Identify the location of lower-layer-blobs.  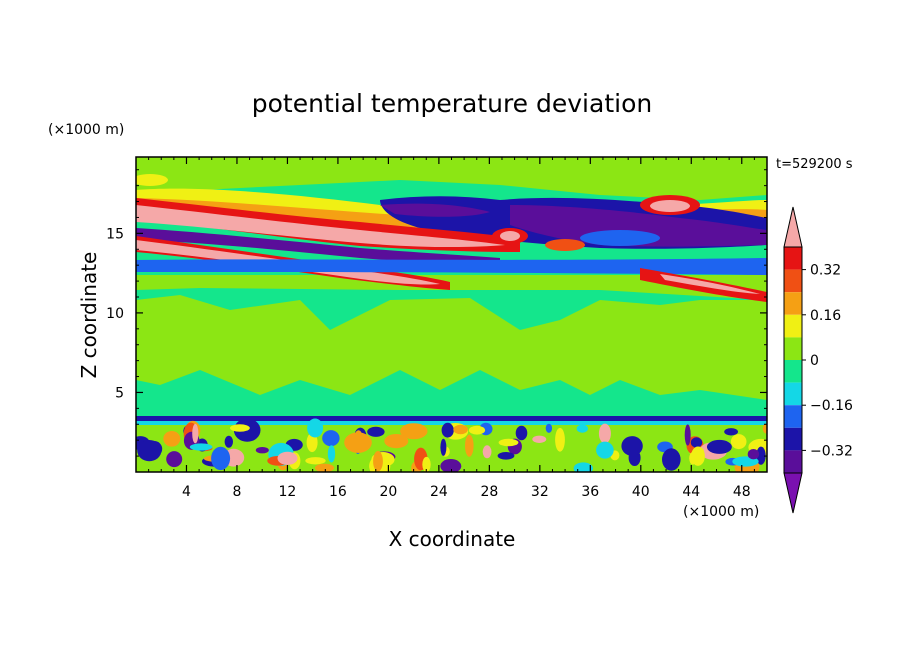
(451, 445).